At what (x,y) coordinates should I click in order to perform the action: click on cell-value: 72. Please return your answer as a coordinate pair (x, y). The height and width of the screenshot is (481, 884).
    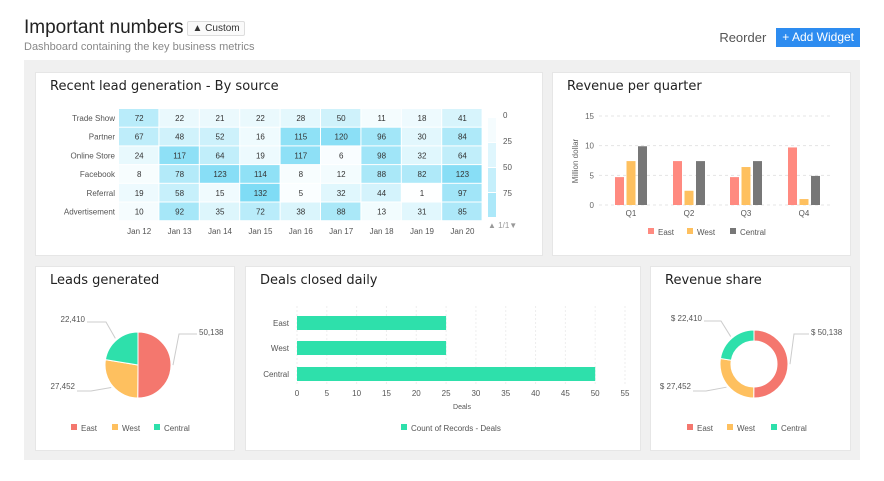
    Looking at the image, I should click on (139, 118).